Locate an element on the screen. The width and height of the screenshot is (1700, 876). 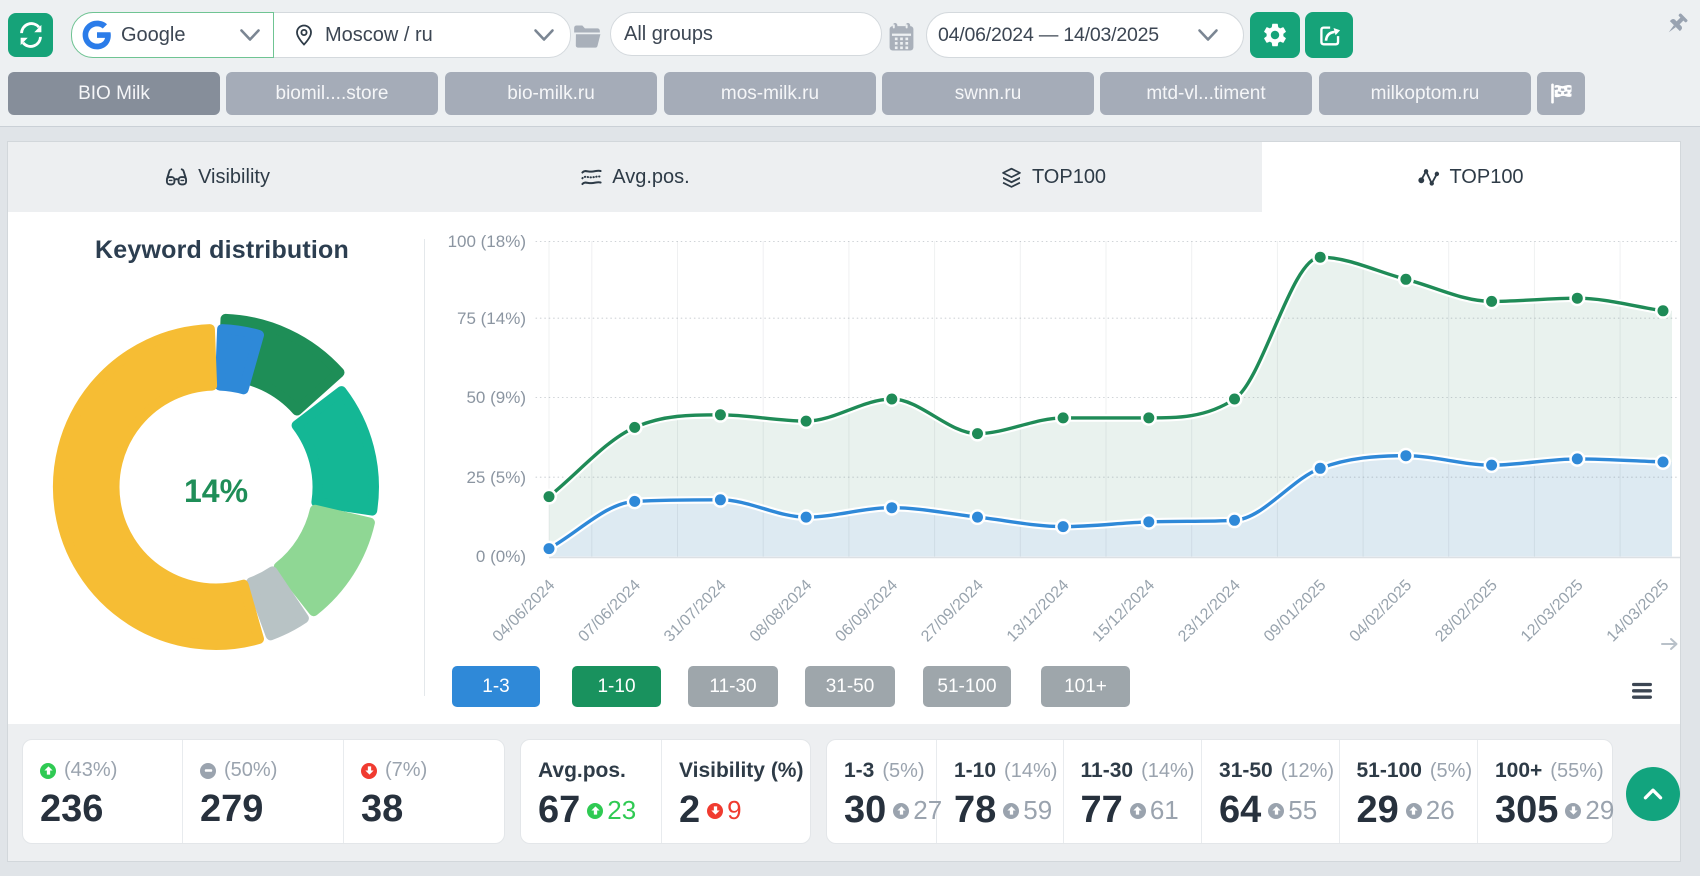
svg-text: 09/01/2025 is located at coordinates (1295, 611).